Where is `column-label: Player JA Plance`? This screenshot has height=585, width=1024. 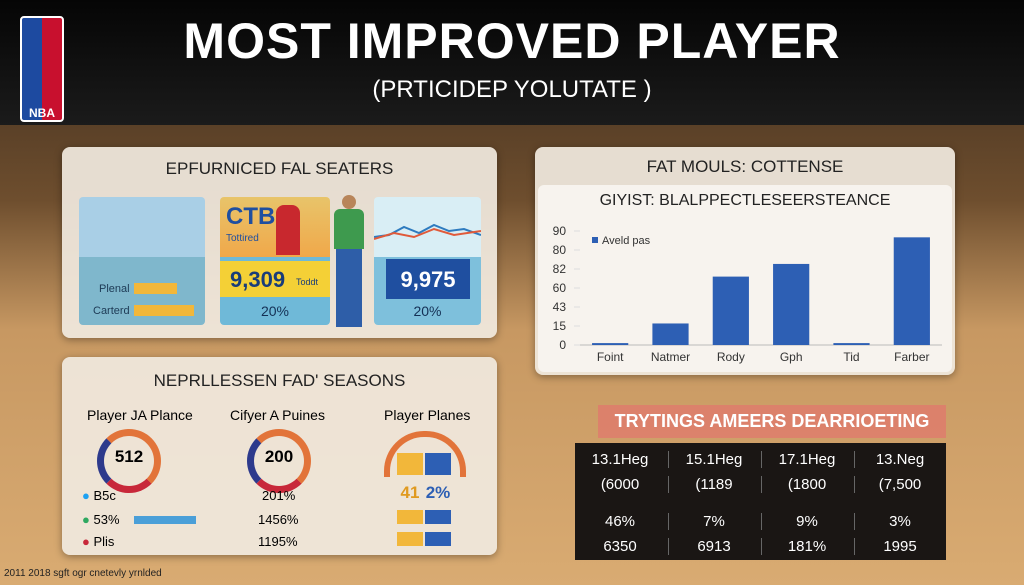 column-label: Player JA Plance is located at coordinates (140, 415).